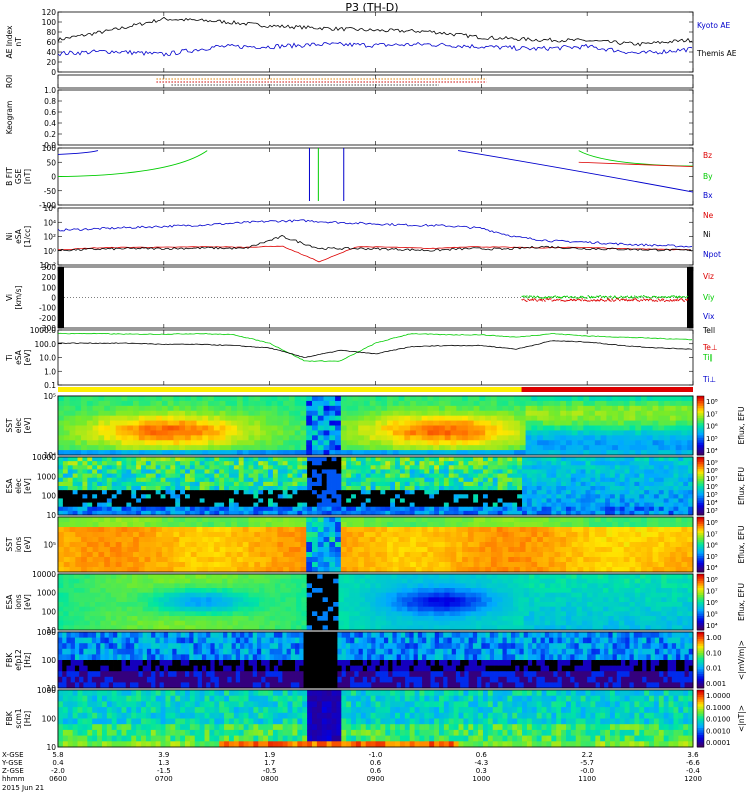 This screenshot has height=800, width=750. What do you see at coordinates (51, 515) in the screenshot?
I see `ytick-label: 10` at bounding box center [51, 515].